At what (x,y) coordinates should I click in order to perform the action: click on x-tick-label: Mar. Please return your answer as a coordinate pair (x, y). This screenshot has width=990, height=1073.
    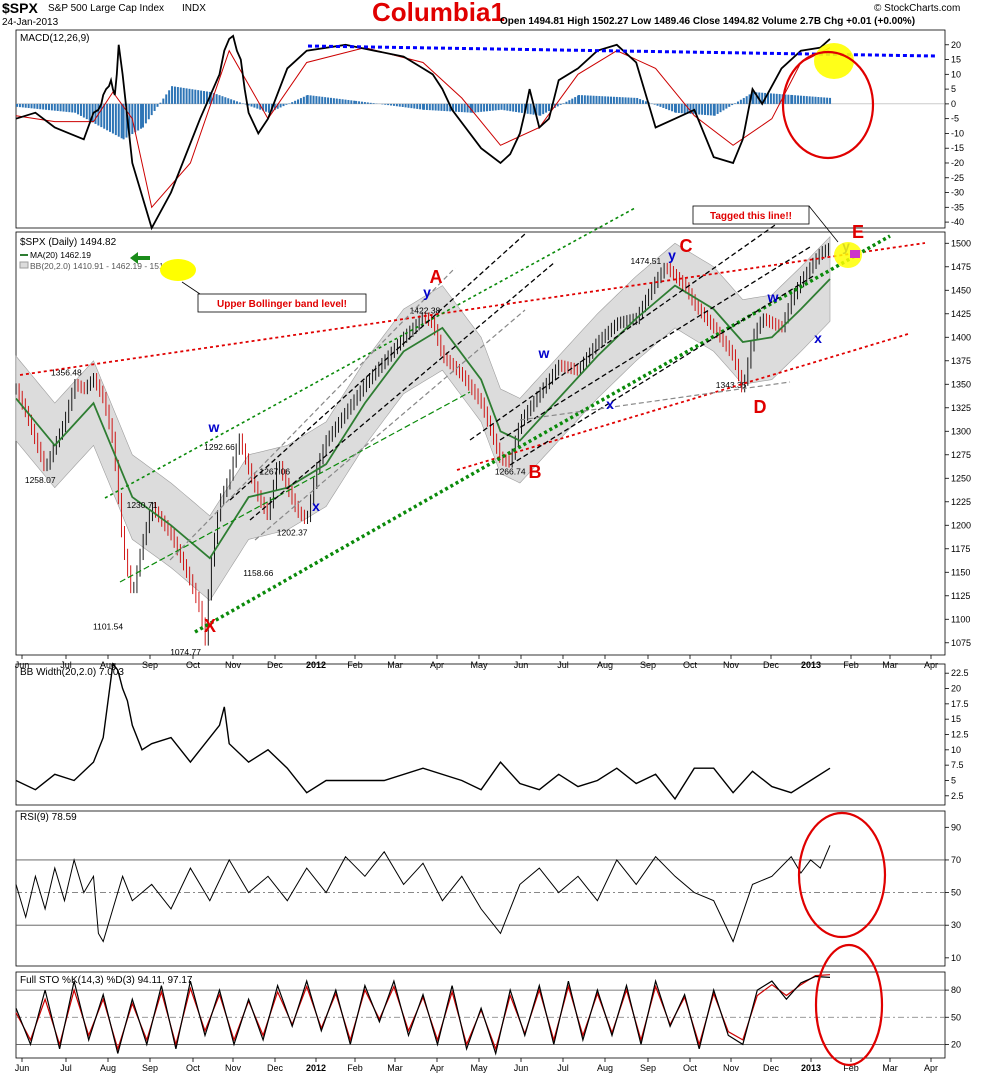
    Looking at the image, I should click on (890, 1068).